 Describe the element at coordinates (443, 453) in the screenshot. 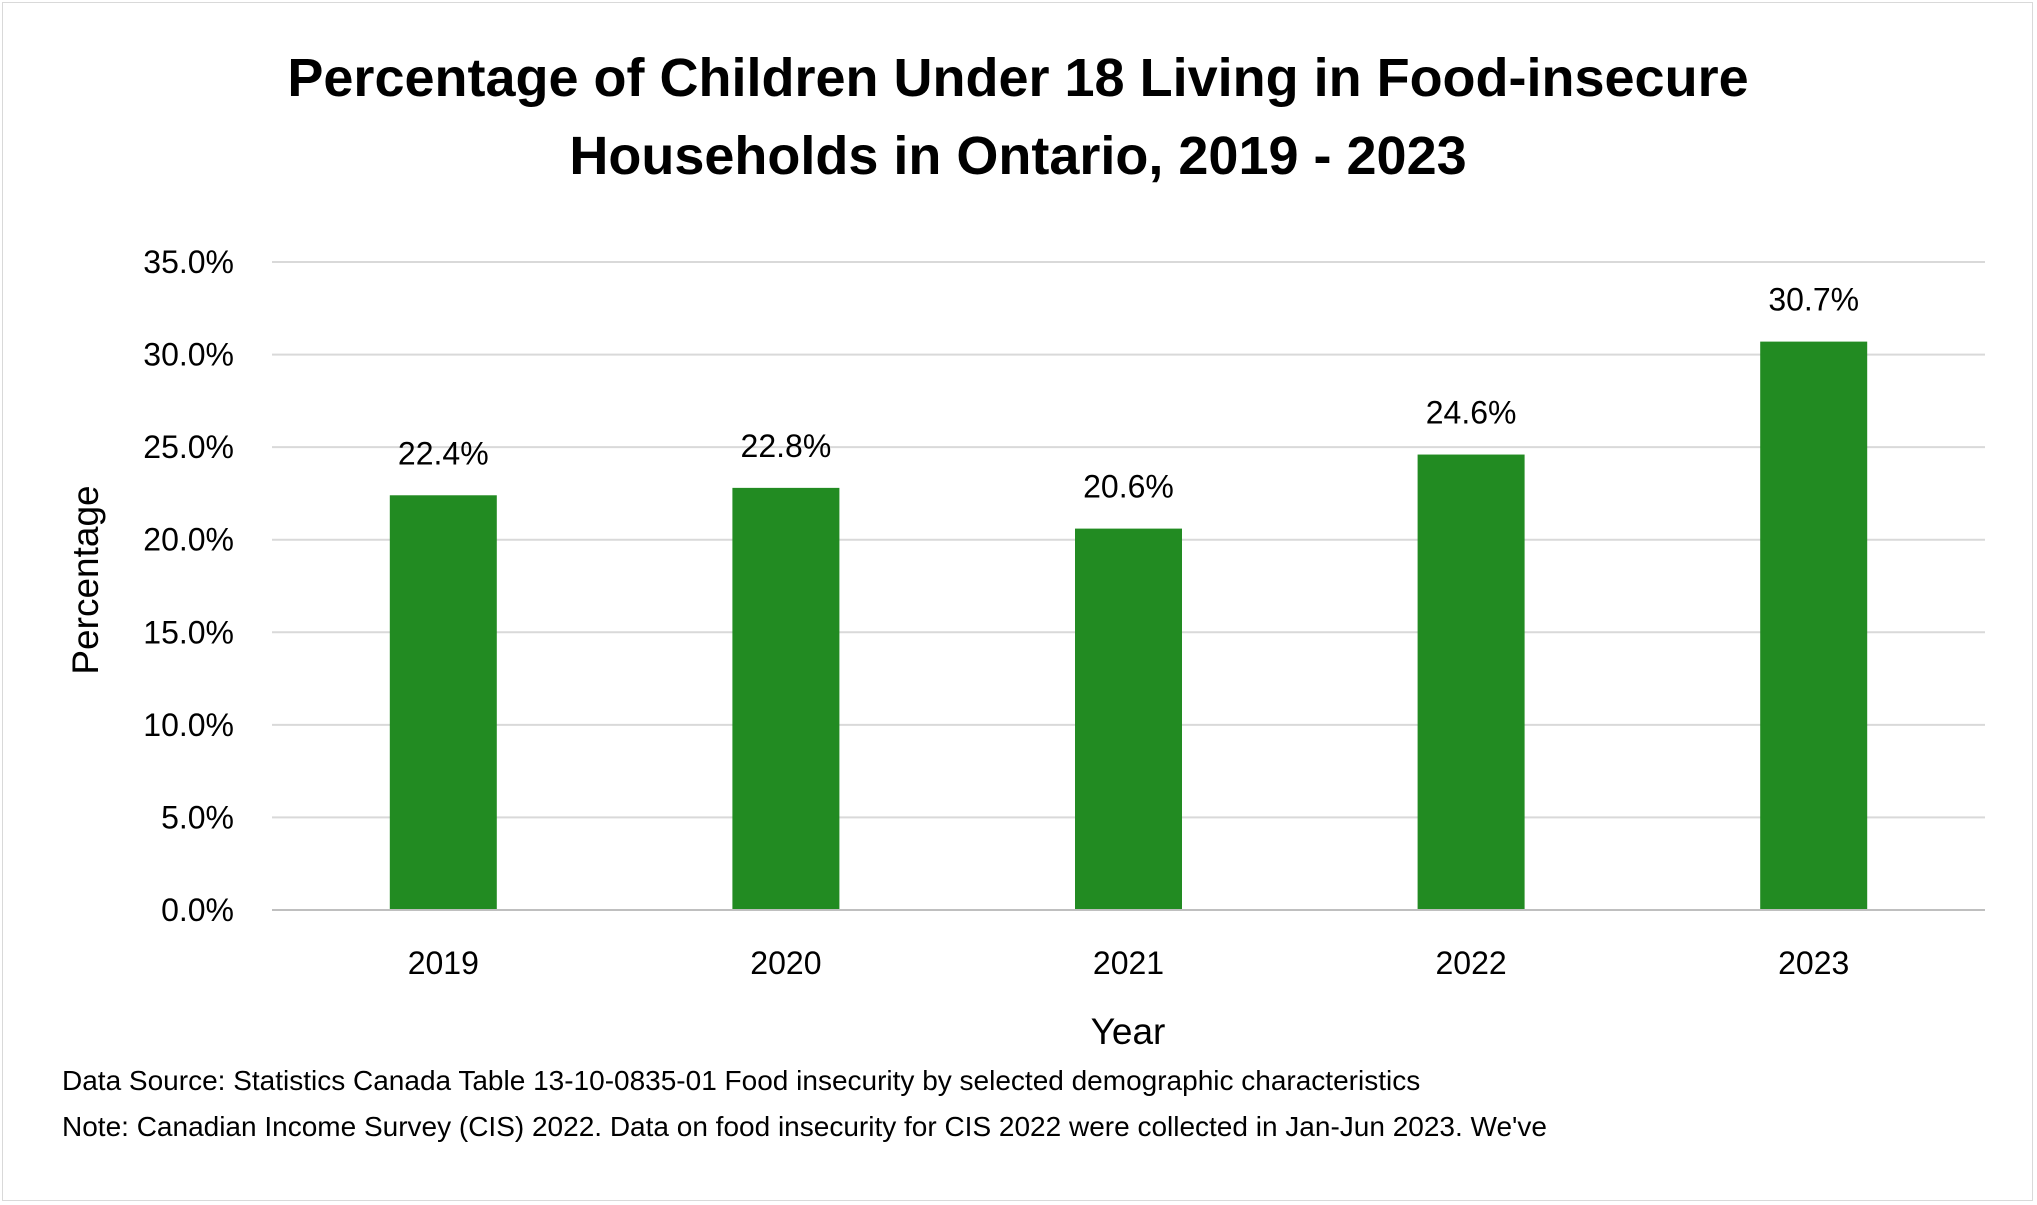

I see `data-label-2019: 22.4%` at that location.